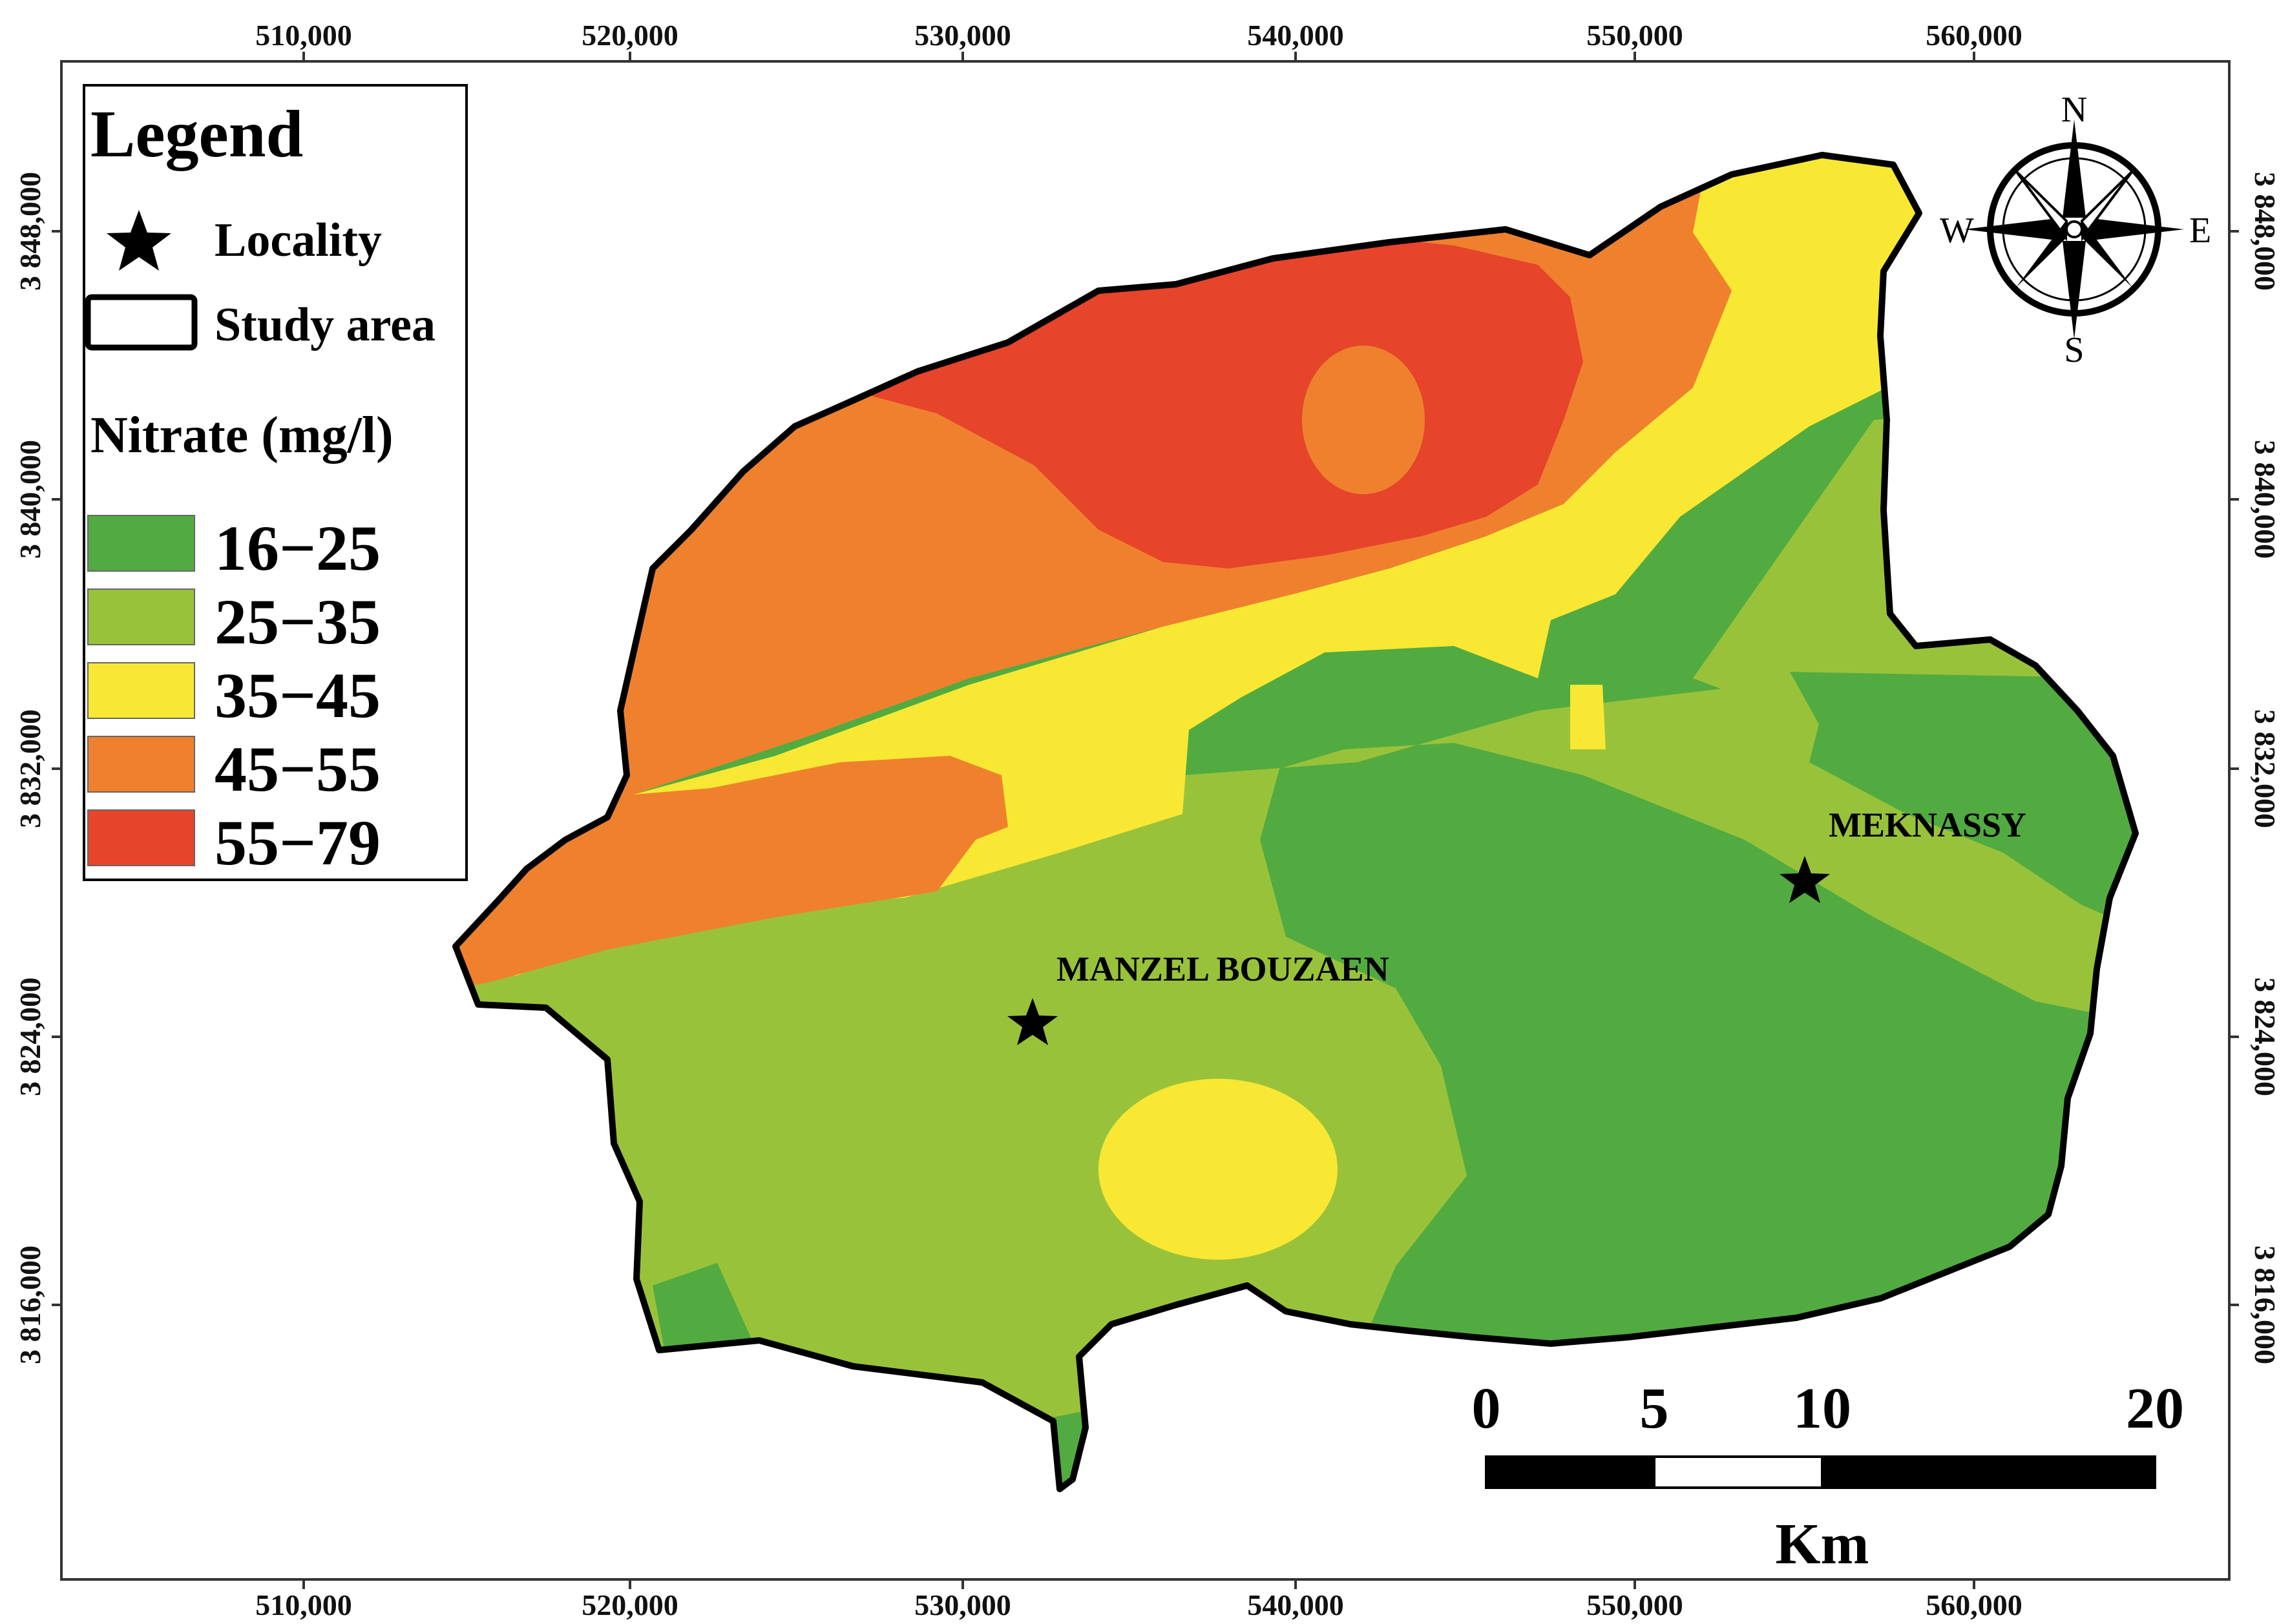 Image resolution: width=2290 pixels, height=1624 pixels. I want to click on study-area-swatch-icon, so click(141, 322).